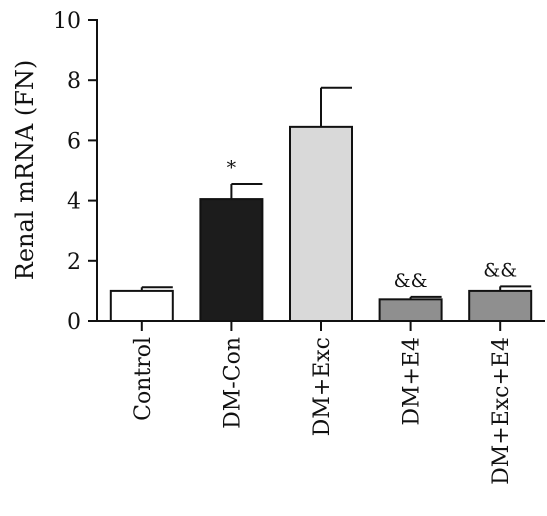 This screenshot has height=516, width=547. Describe the element at coordinates (74, 262) in the screenshot. I see `y-tick-label: 2` at that location.